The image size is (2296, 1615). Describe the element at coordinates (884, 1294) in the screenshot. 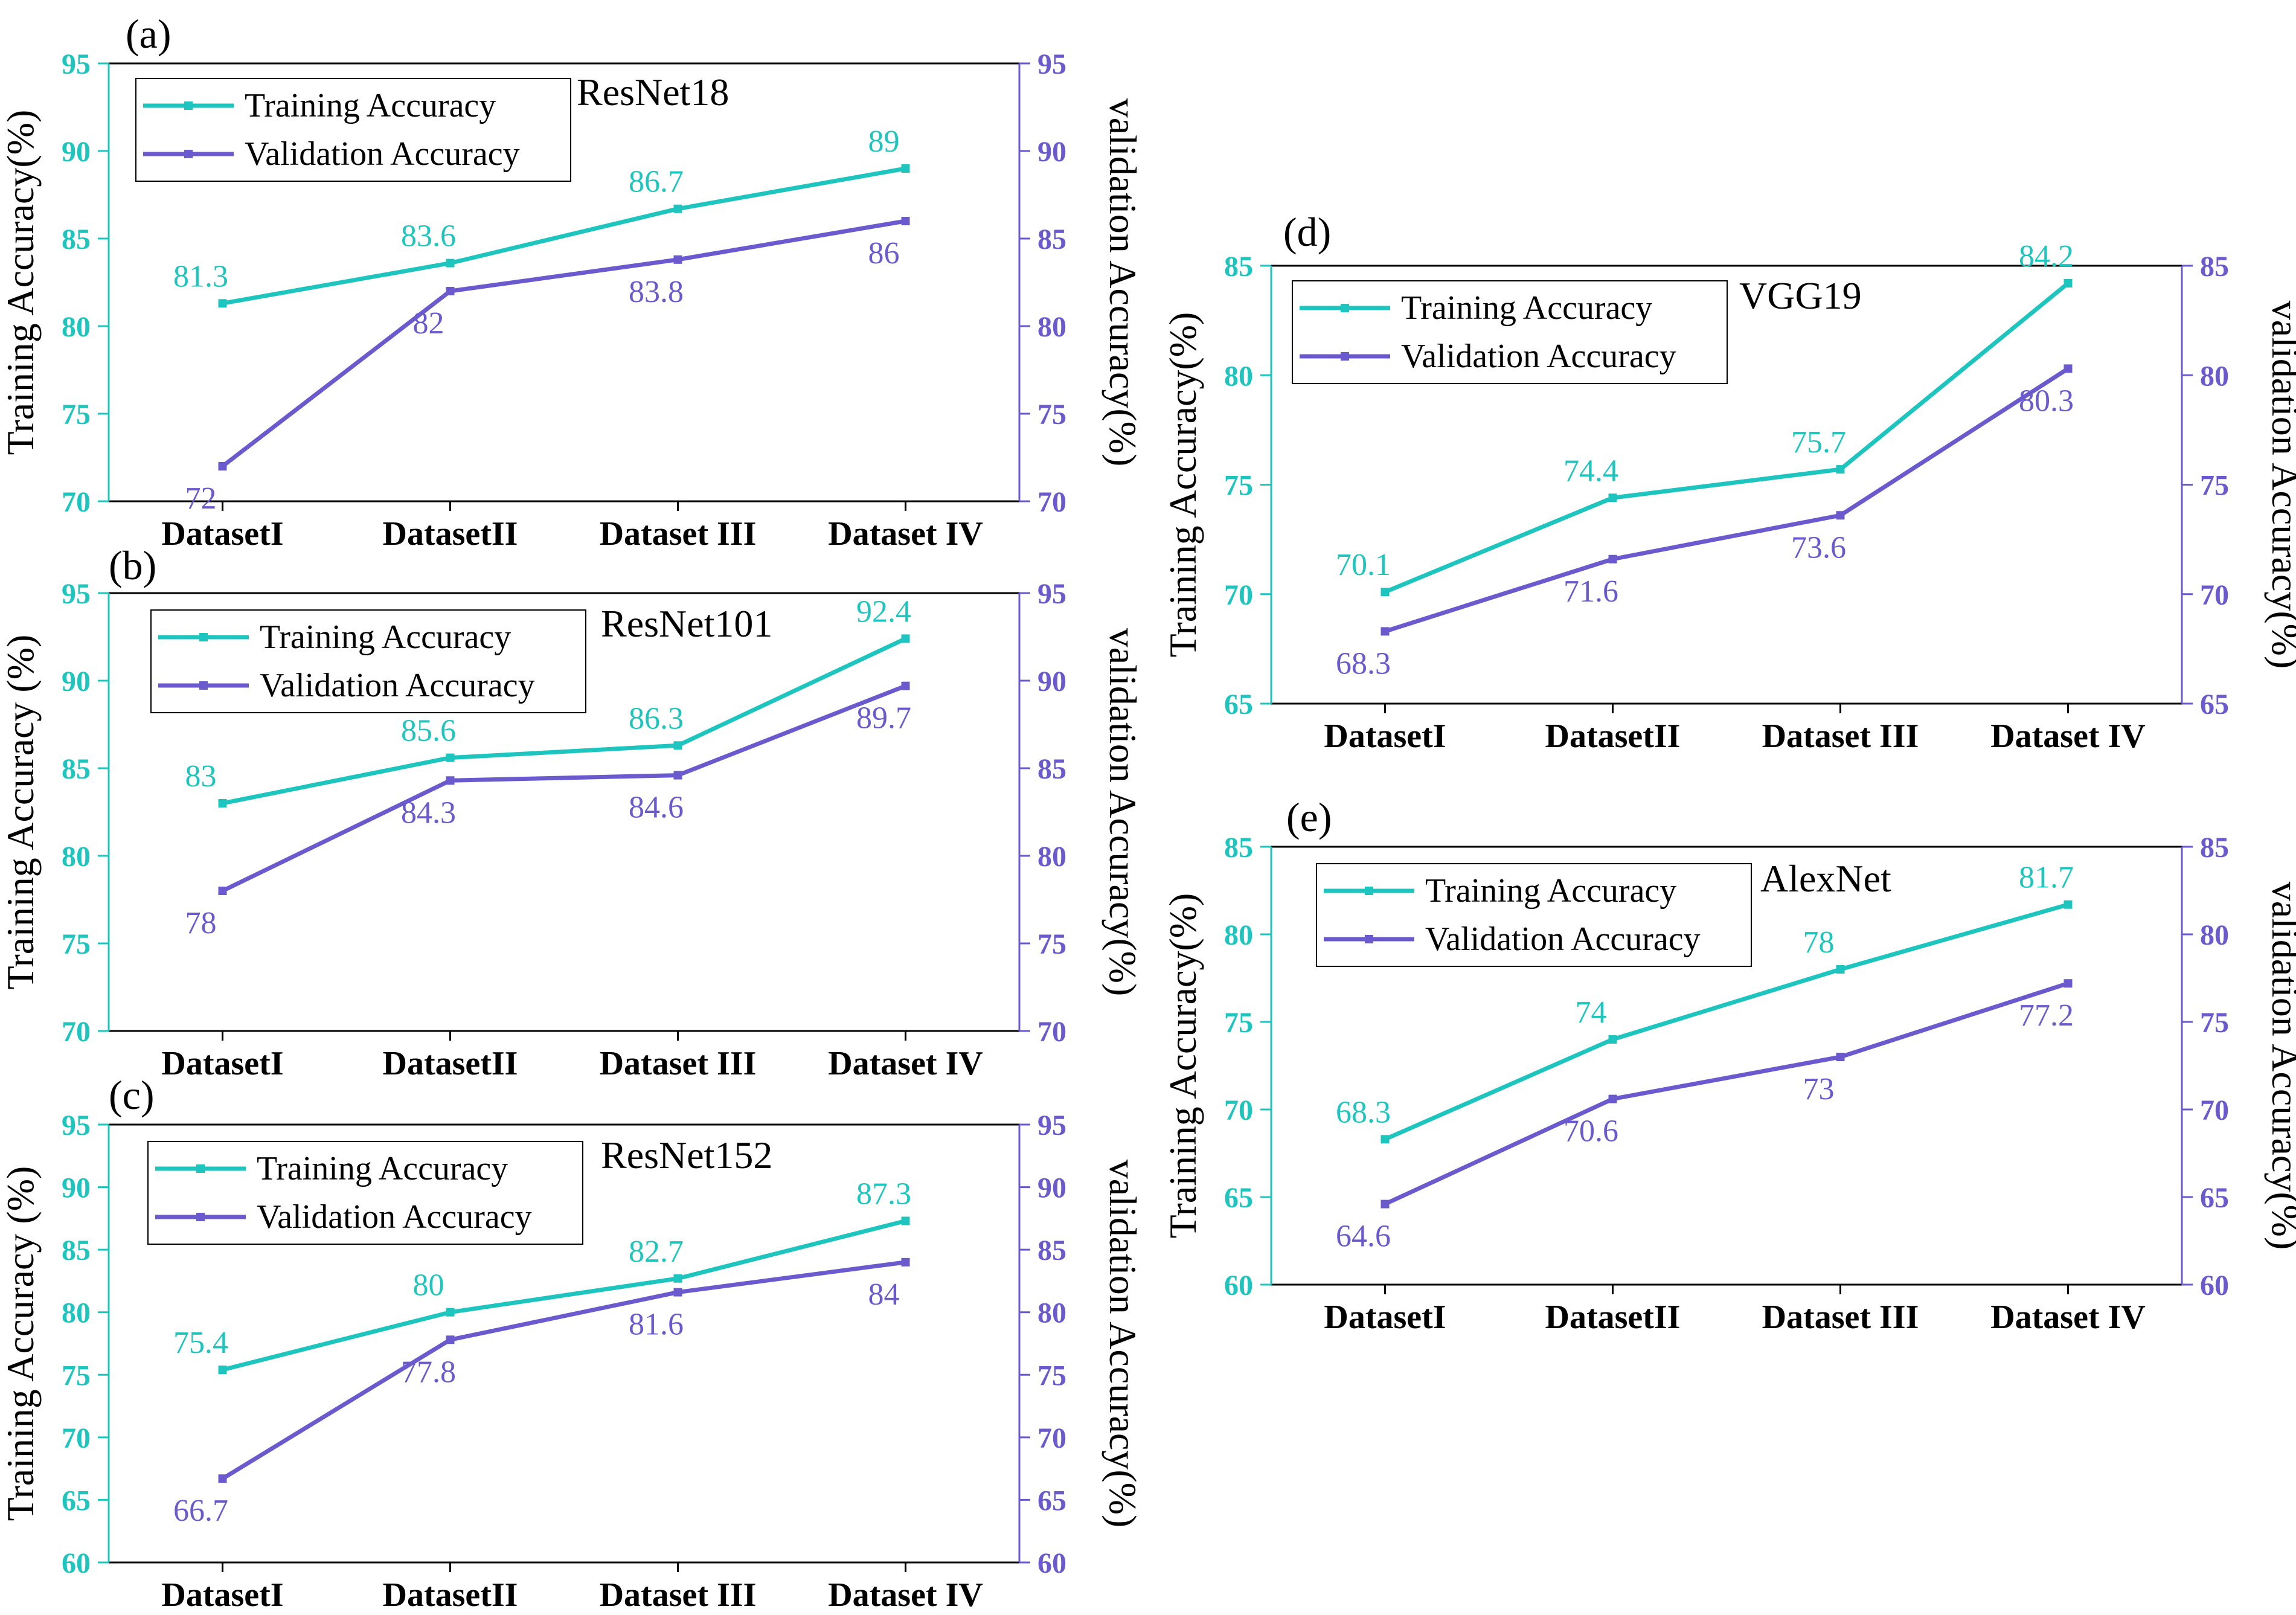

I see `validation-data-label: 84` at that location.